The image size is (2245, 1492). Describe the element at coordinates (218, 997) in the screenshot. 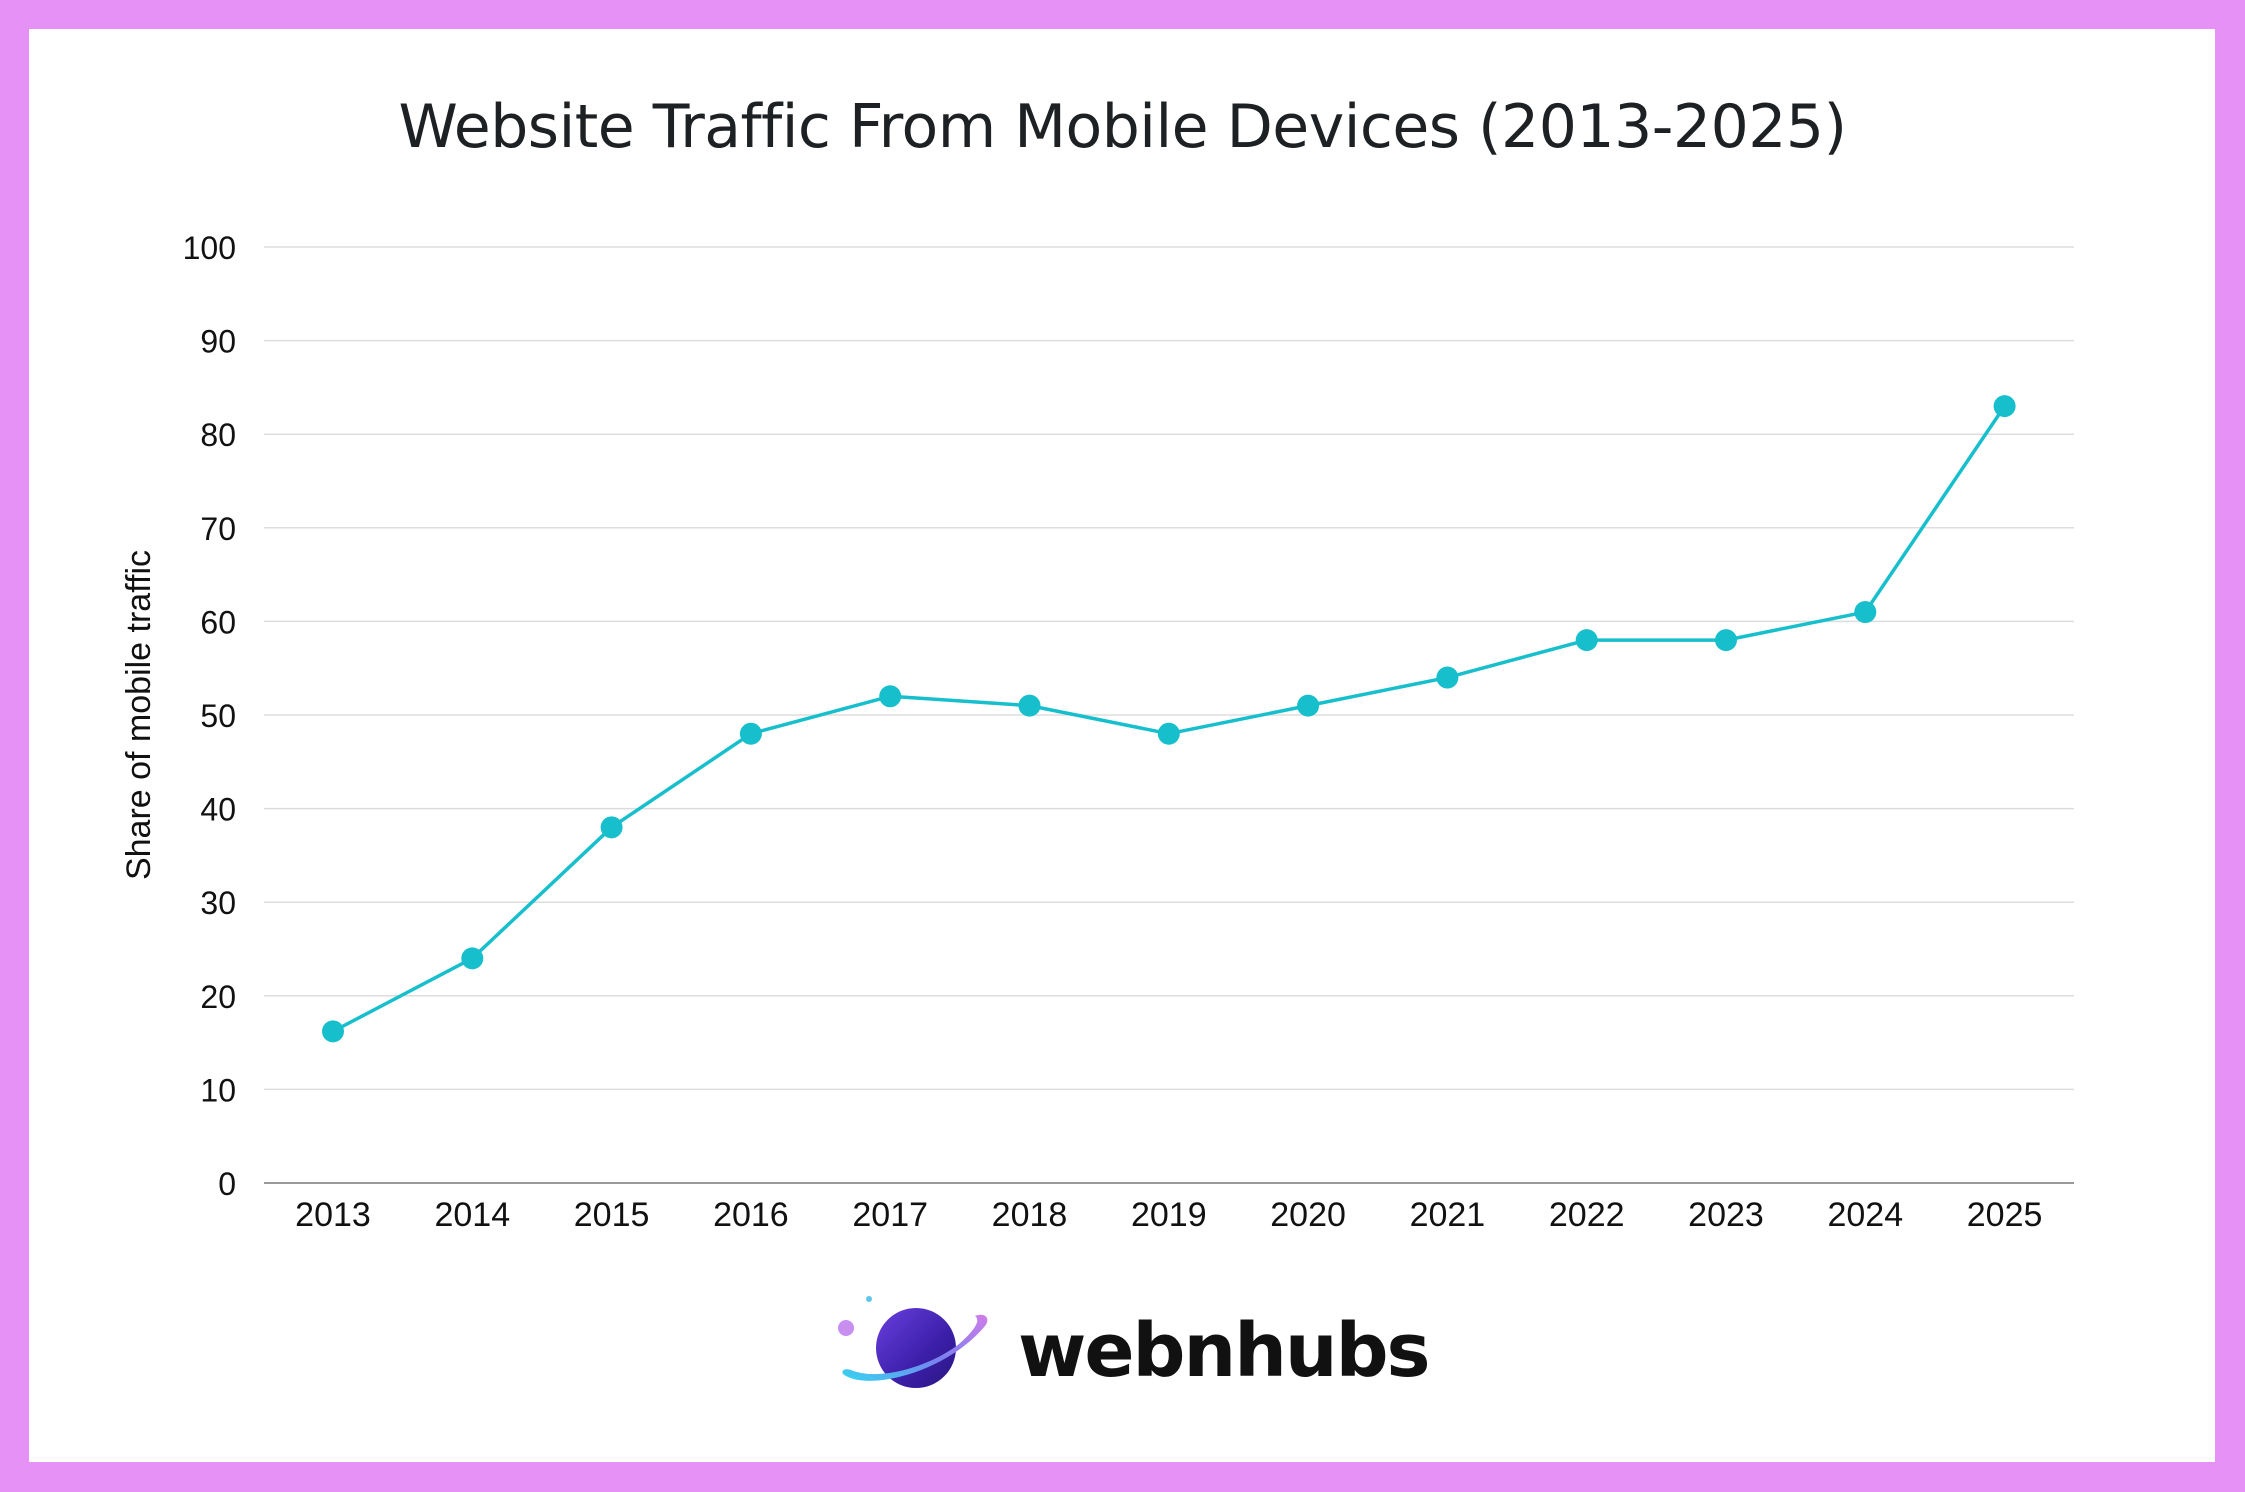

I see `y-tick-label: 20` at that location.